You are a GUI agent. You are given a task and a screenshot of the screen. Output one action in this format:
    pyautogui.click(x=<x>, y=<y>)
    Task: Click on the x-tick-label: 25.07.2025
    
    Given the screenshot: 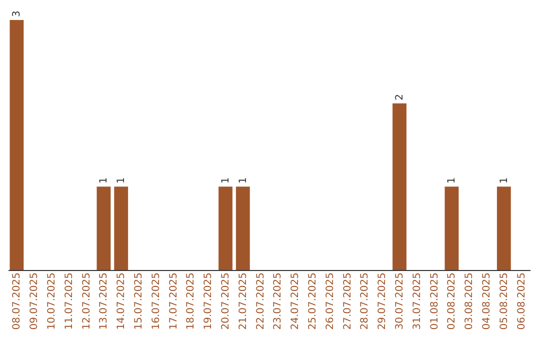 What is the action you would take?
    pyautogui.click(x=313, y=301)
    